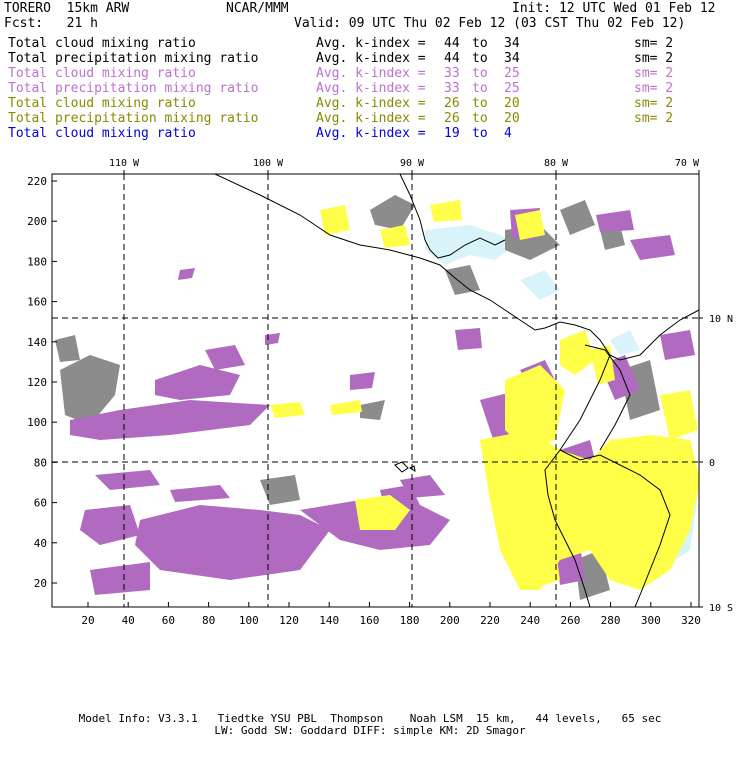  I want to click on longitude-label: 70 W, so click(687, 163).